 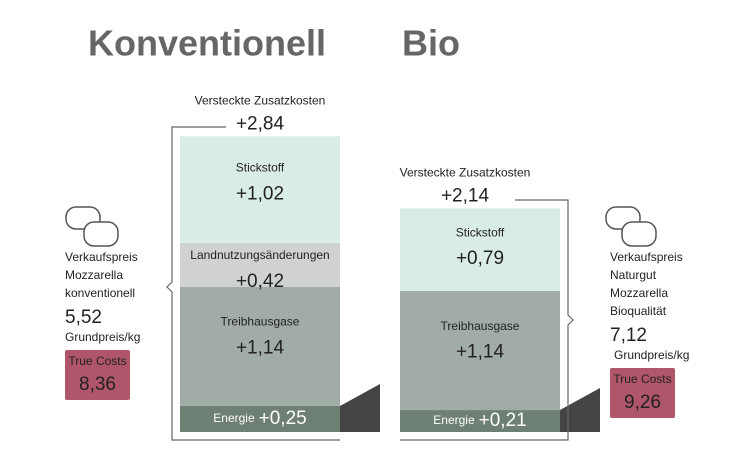 I want to click on value-label: +0,79, so click(x=480, y=258).